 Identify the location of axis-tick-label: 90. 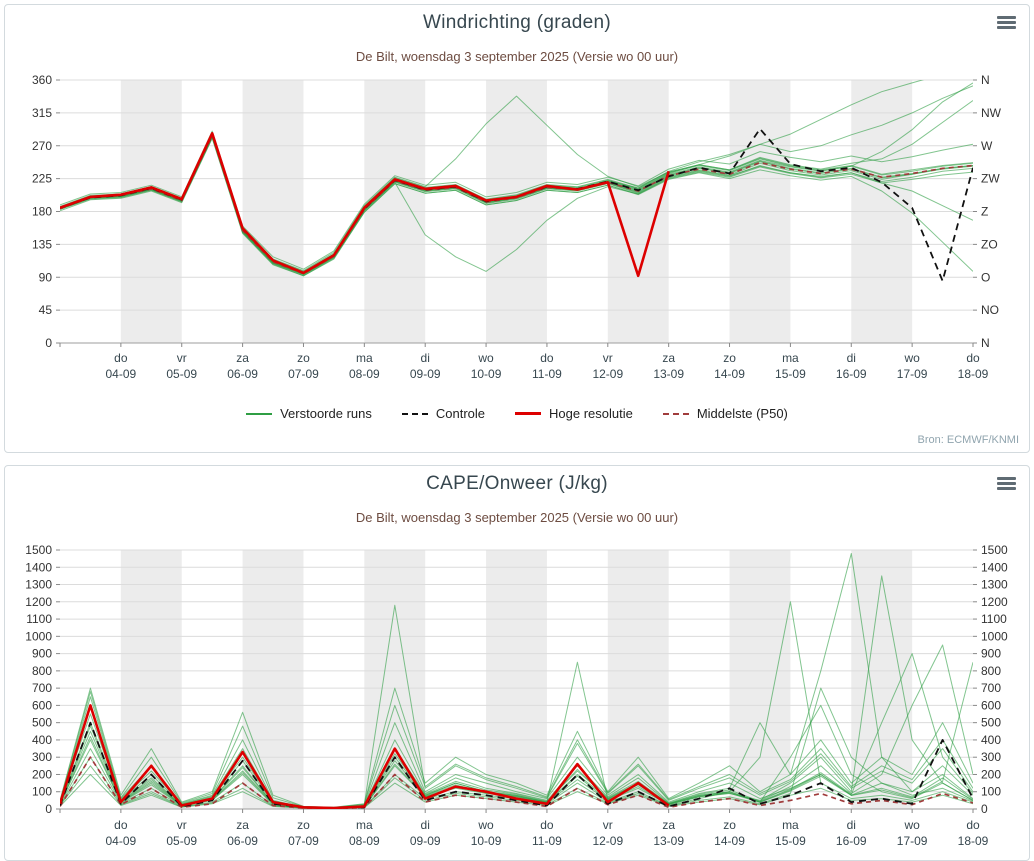
(46, 277).